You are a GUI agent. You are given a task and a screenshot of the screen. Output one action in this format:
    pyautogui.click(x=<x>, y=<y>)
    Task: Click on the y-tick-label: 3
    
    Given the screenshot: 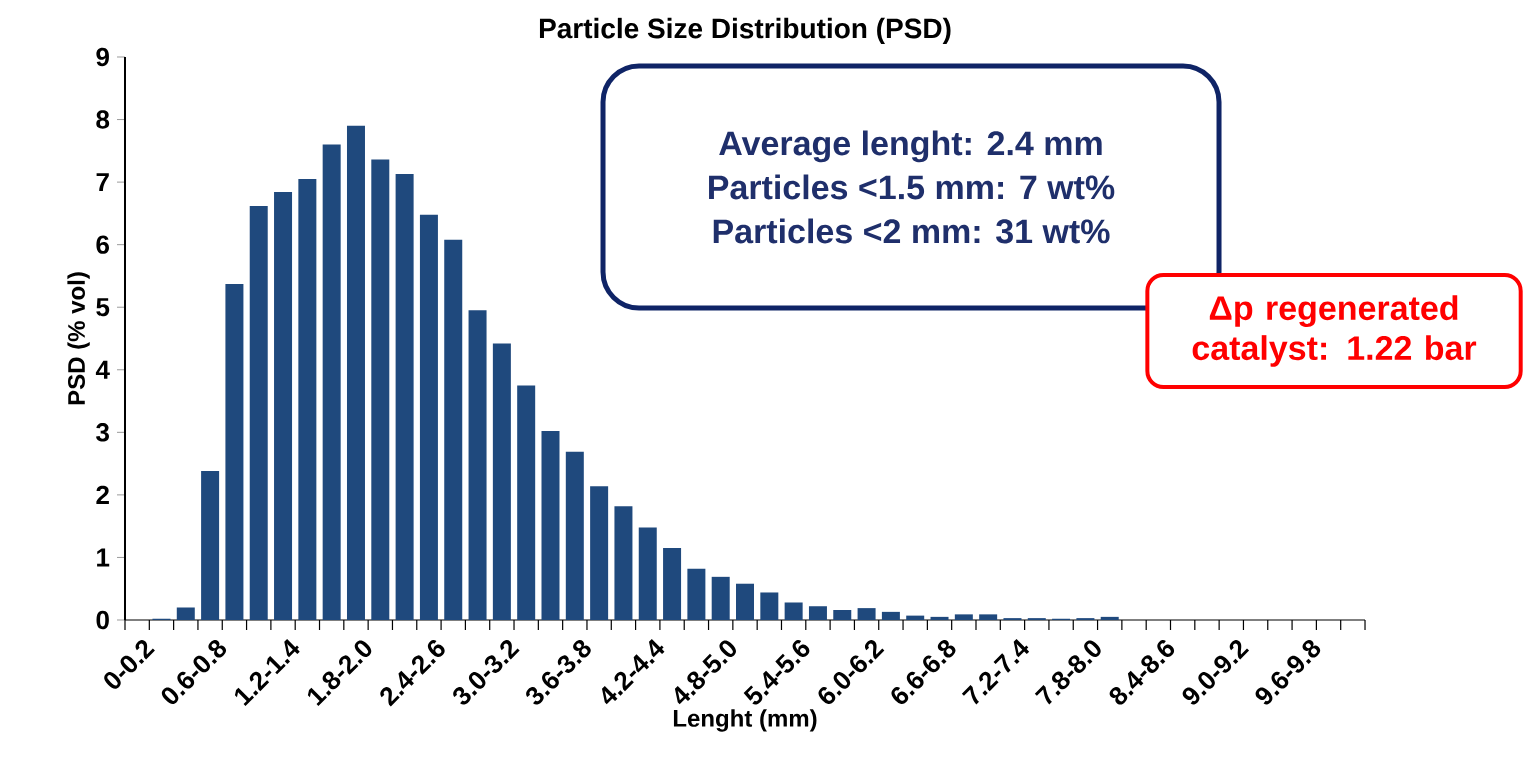 What is the action you would take?
    pyautogui.click(x=102, y=432)
    